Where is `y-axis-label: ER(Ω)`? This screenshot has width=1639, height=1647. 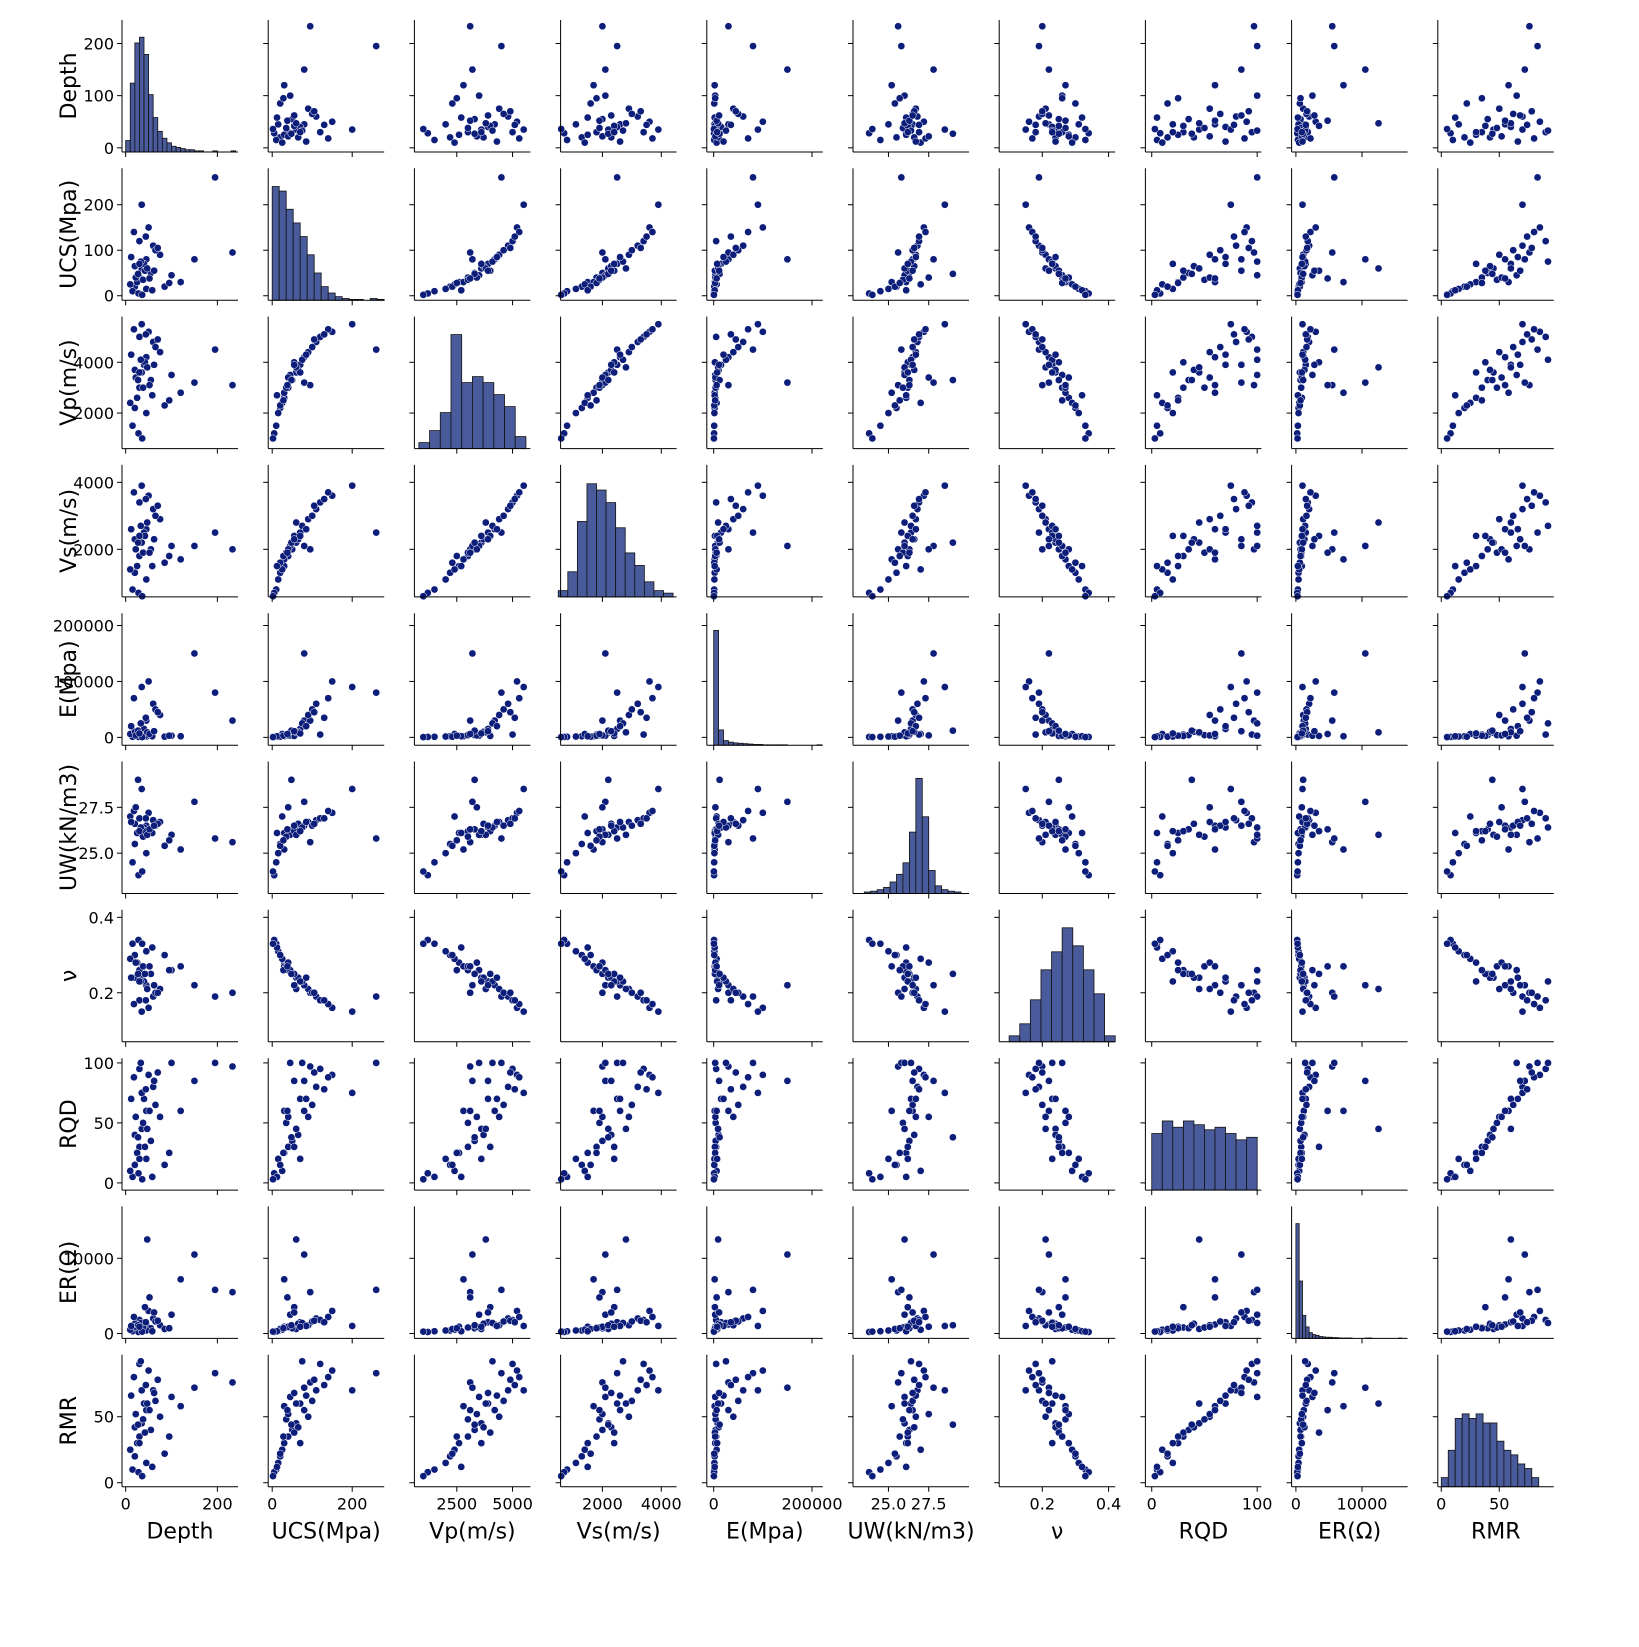 y-axis-label: ER(Ω) is located at coordinates (69, 1272).